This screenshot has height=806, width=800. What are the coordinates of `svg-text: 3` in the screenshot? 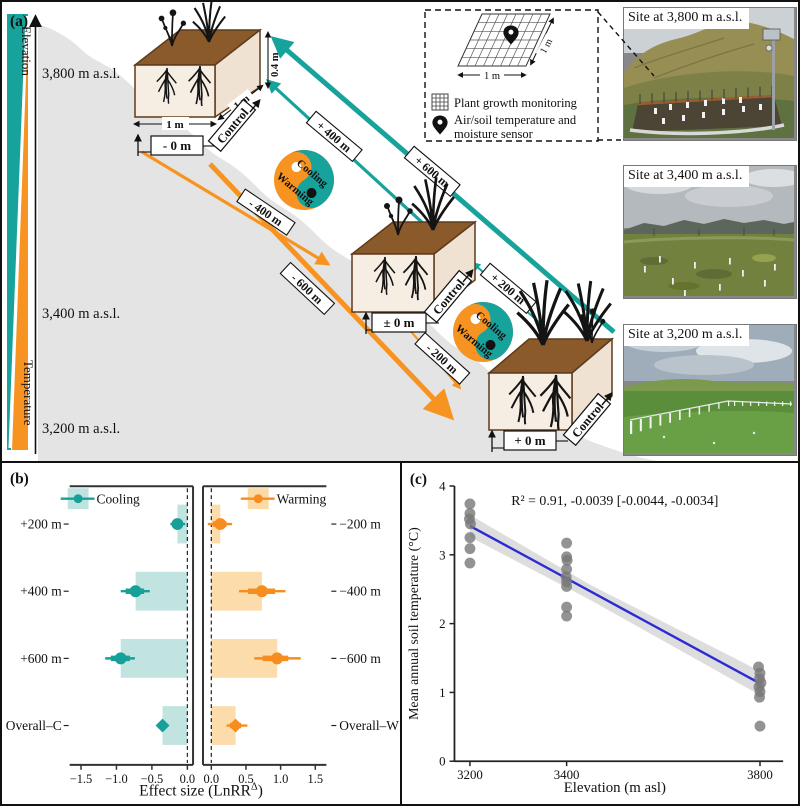 It's located at (442, 555).